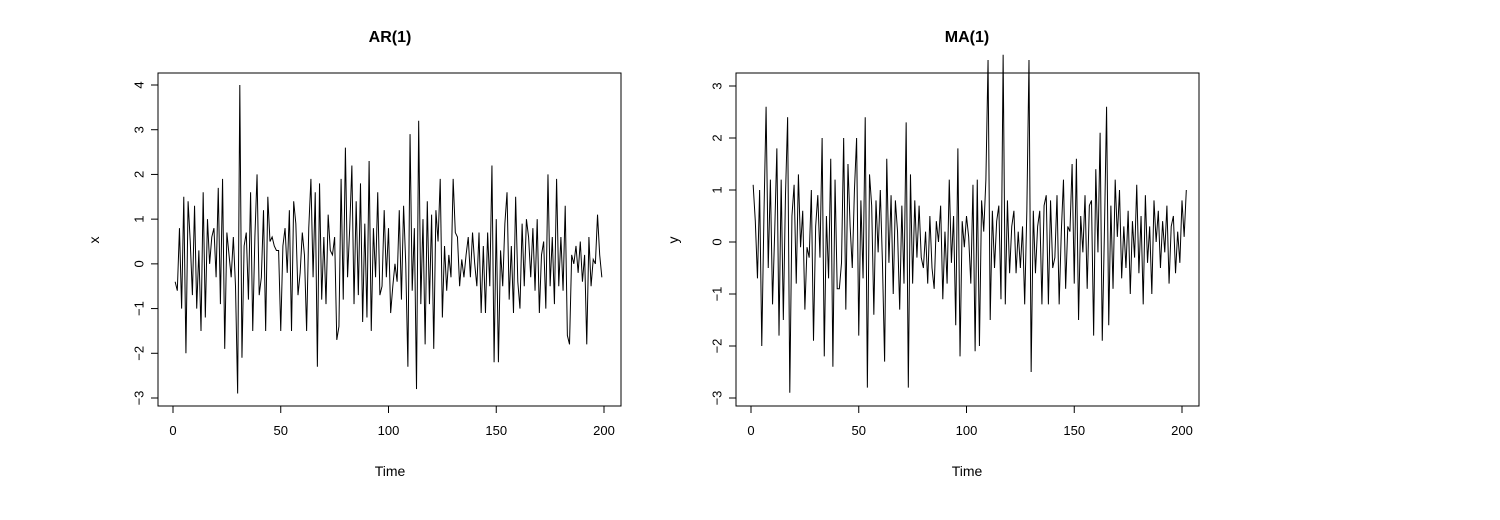 This screenshot has width=1500, height=520. What do you see at coordinates (138, 84) in the screenshot?
I see `y-tick-label: 4` at bounding box center [138, 84].